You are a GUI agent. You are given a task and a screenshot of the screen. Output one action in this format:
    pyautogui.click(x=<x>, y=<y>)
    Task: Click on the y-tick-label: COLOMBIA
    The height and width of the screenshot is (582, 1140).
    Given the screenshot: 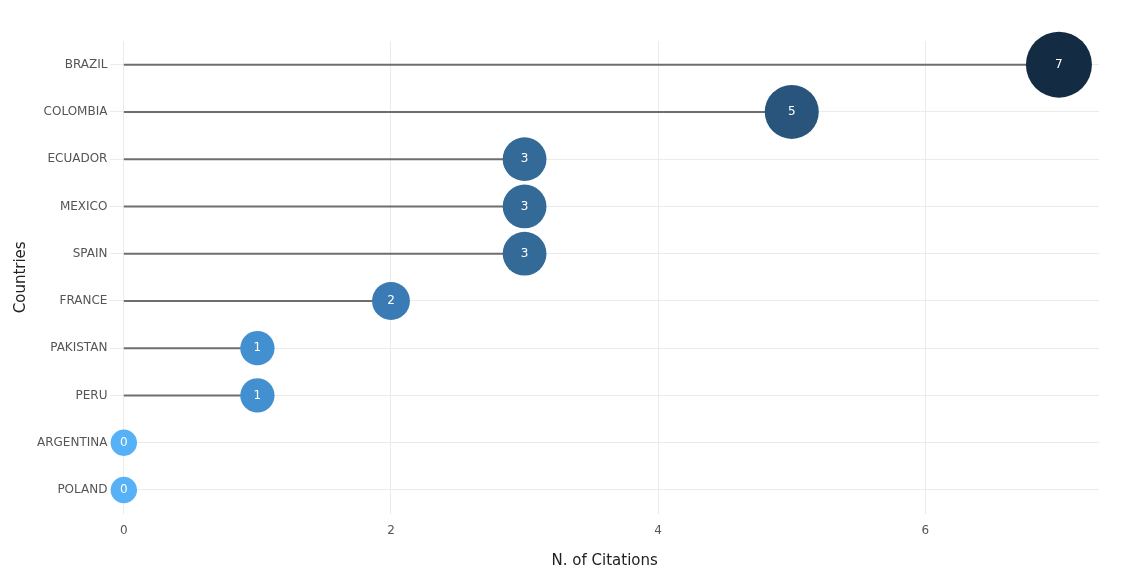 What is the action you would take?
    pyautogui.click(x=76, y=111)
    